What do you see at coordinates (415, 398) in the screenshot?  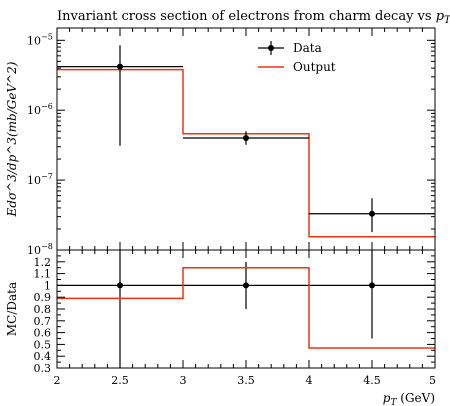 I see `x-axis-label-unit: (GeV)` at bounding box center [415, 398].